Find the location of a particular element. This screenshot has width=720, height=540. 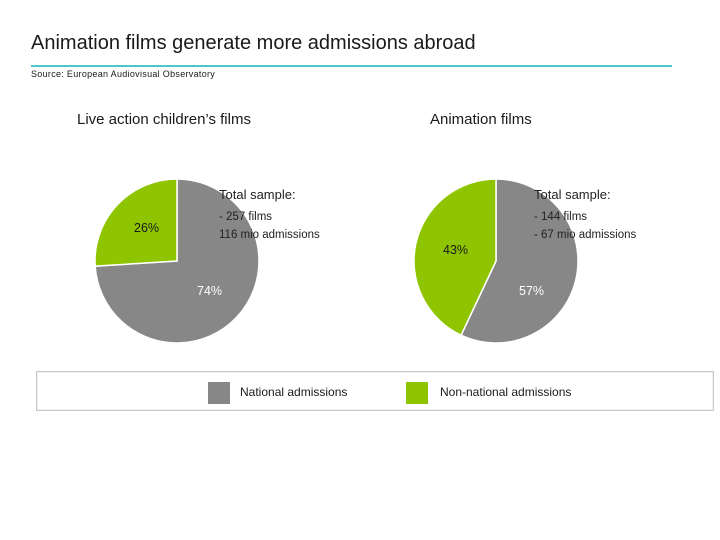

data-label-national-animation: 57% is located at coordinates (532, 291).